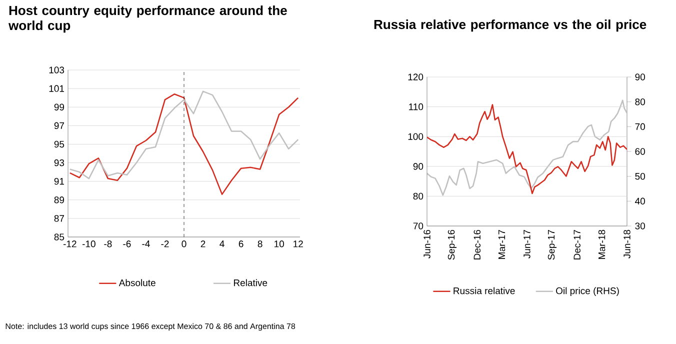  Describe the element at coordinates (484, 290) in the screenshot. I see `legend-label: Russia relative` at that location.